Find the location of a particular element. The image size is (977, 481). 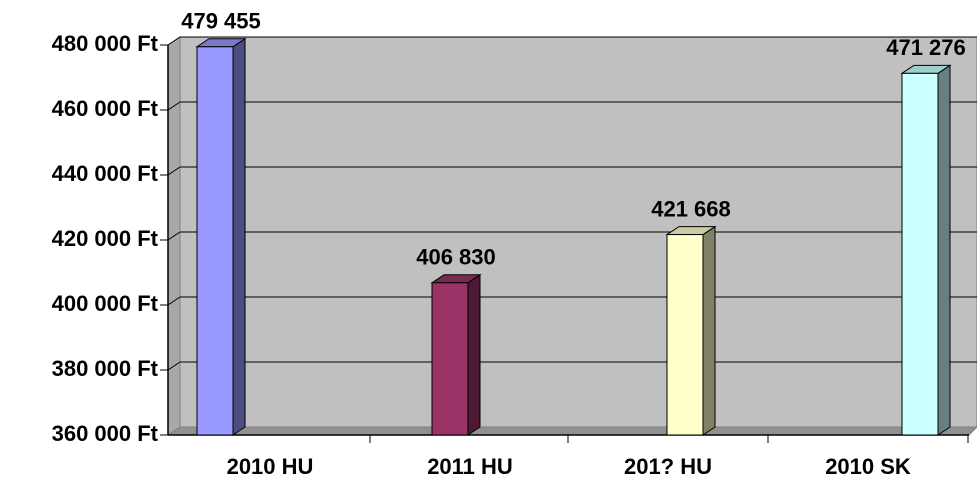

y-tick-label: 360 000 Ft is located at coordinates (105, 433).